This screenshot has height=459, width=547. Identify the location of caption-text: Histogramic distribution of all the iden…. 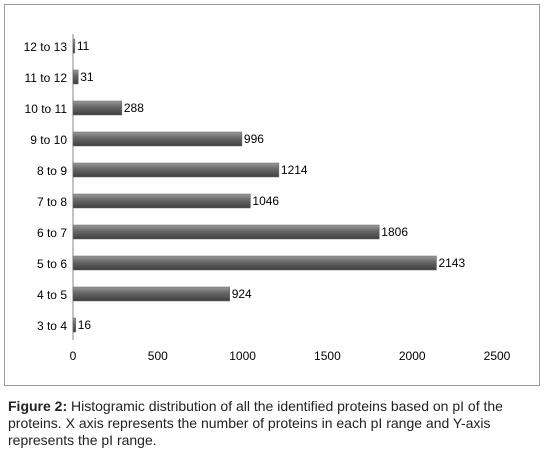
(255, 423).